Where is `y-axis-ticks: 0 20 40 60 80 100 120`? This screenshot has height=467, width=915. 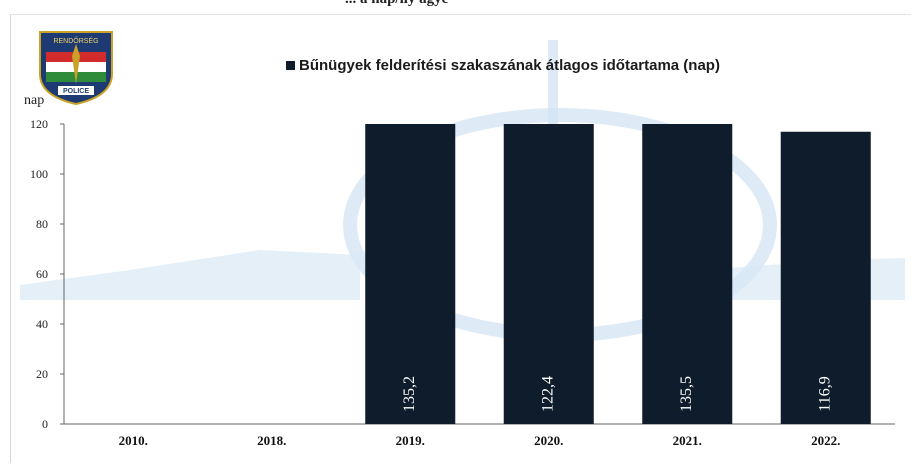
y-axis-ticks: 0 20 40 60 80 100 120 is located at coordinates (47, 274).